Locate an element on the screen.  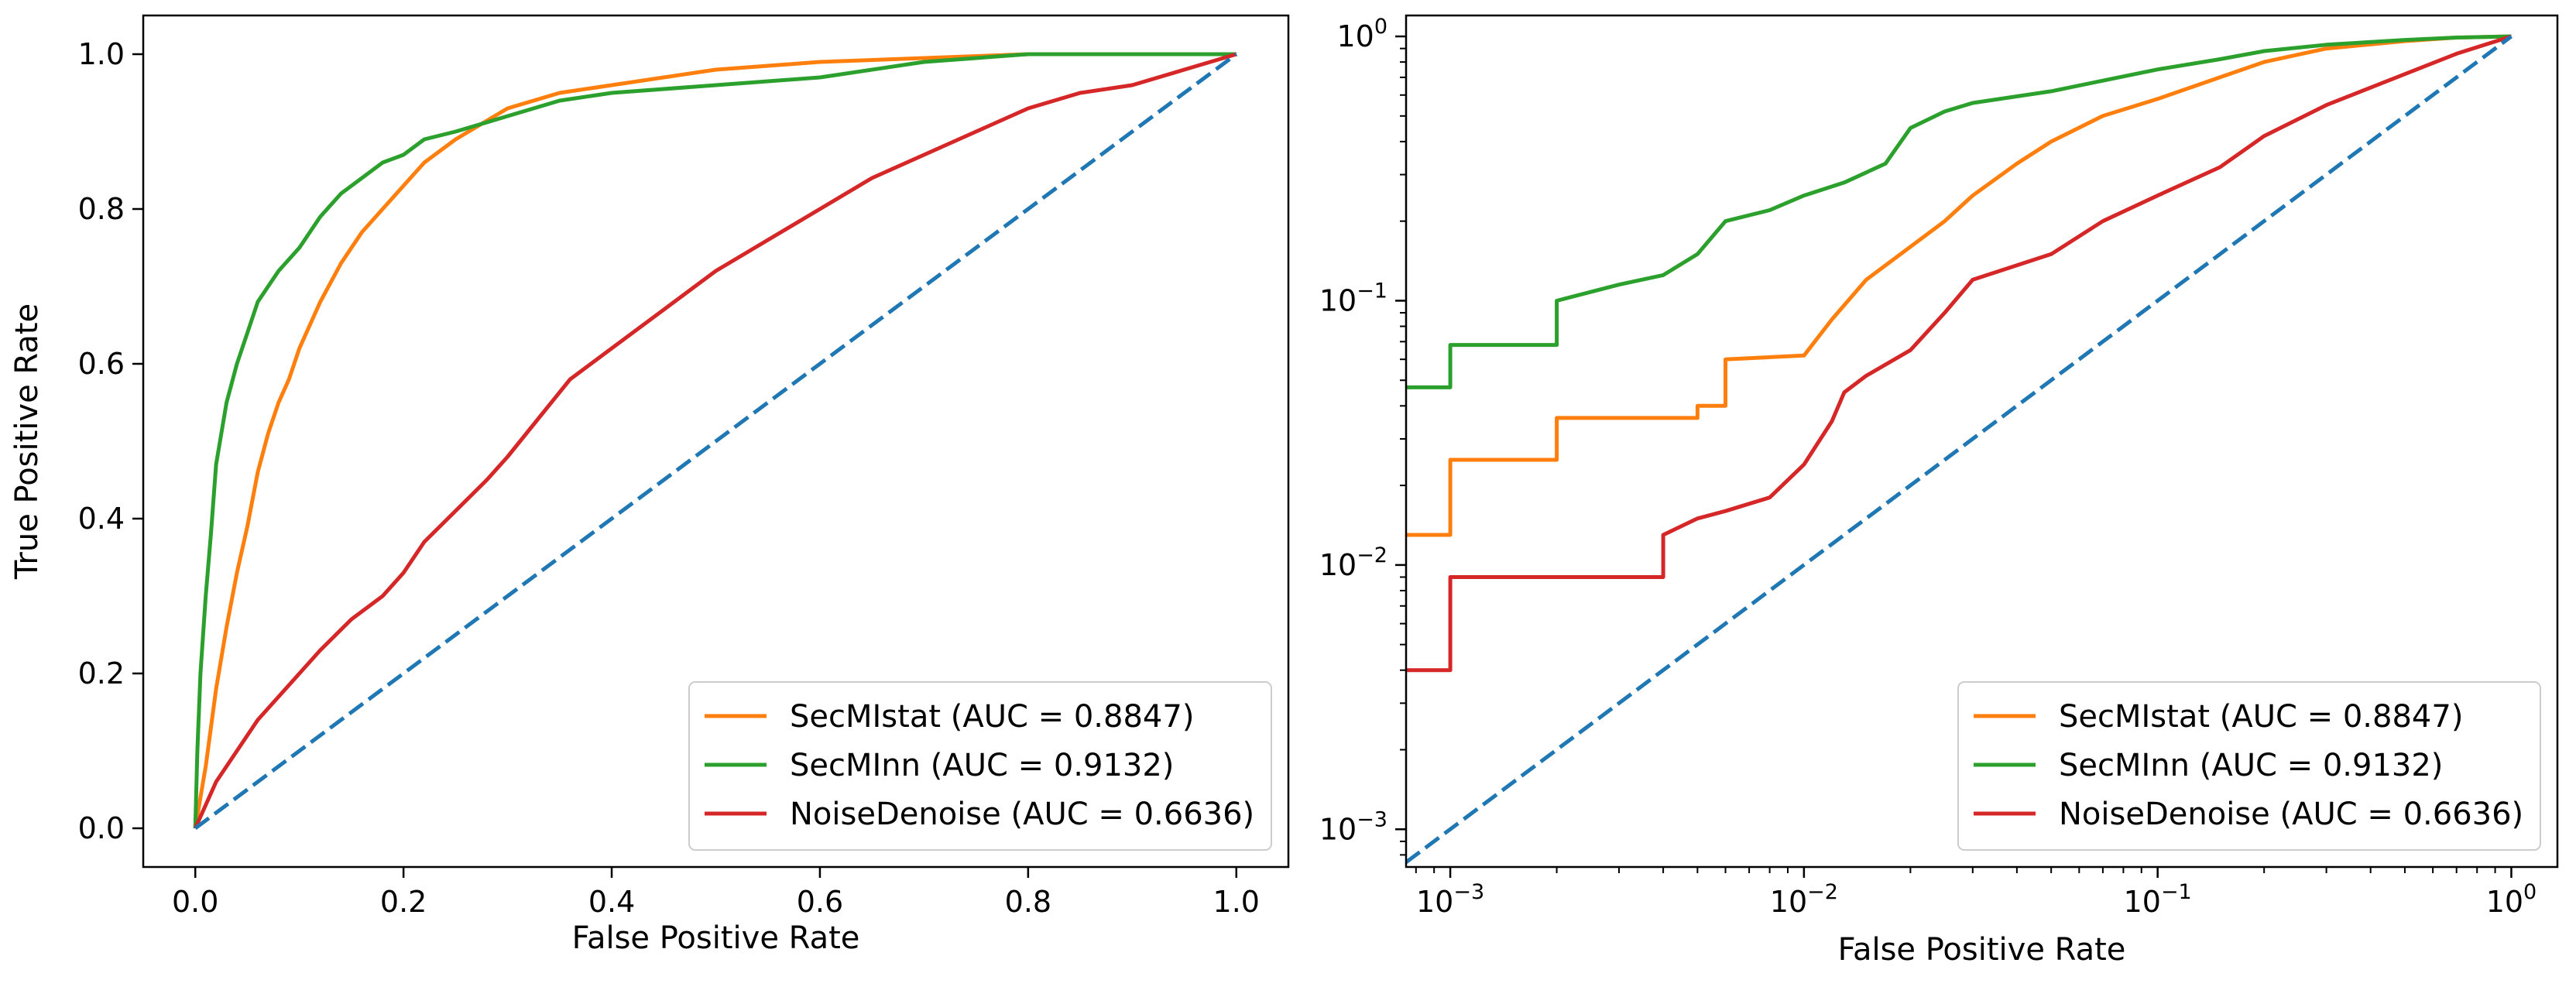
x-tick-label: 0.6 is located at coordinates (820, 902).